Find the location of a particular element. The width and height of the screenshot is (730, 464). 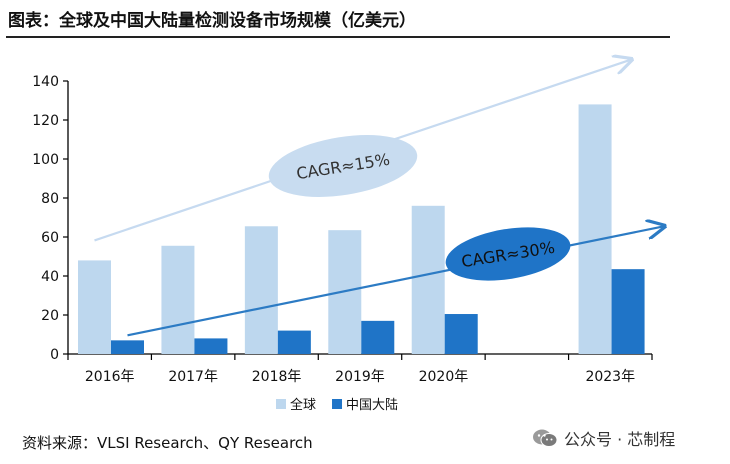

legend-swatch-global is located at coordinates (281, 404).